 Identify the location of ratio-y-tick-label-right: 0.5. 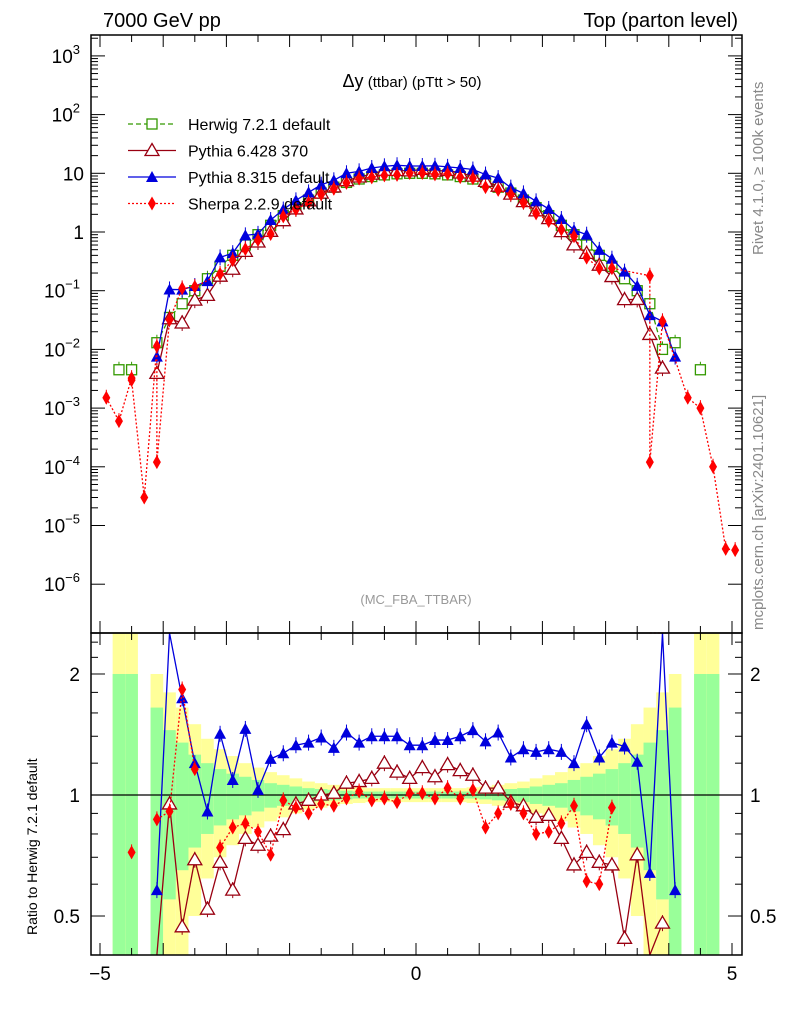
(763, 917).